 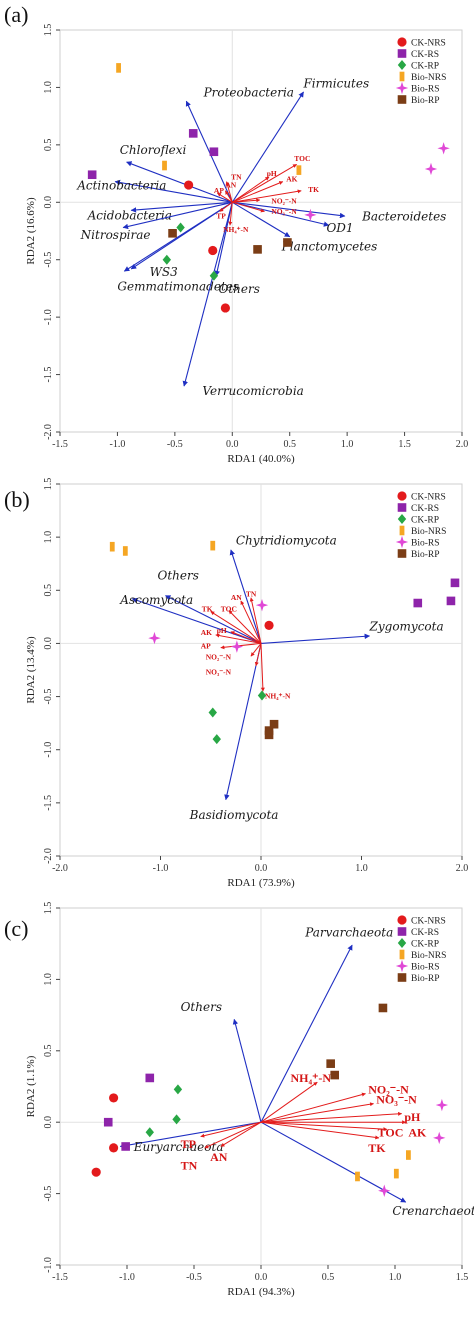 I want to click on env-label-tn: TN, so click(x=251, y=594).